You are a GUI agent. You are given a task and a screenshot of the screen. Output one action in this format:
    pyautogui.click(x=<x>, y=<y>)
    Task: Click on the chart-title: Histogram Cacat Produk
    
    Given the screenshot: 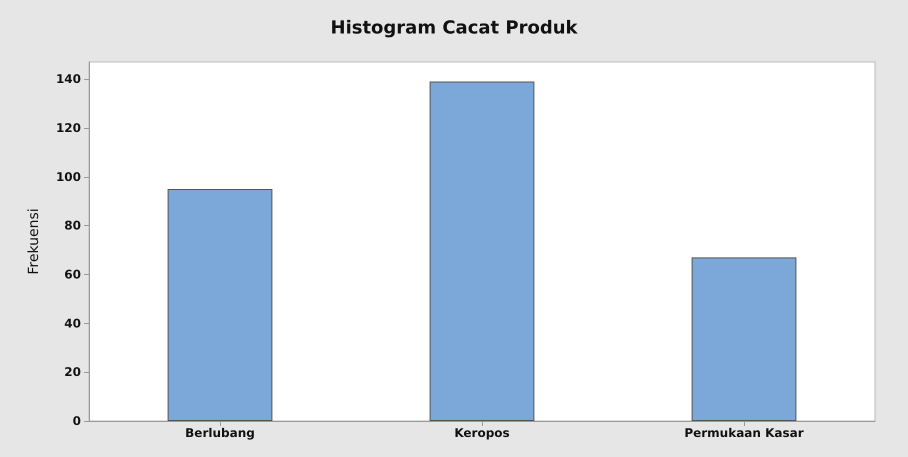 What is the action you would take?
    pyautogui.click(x=454, y=28)
    